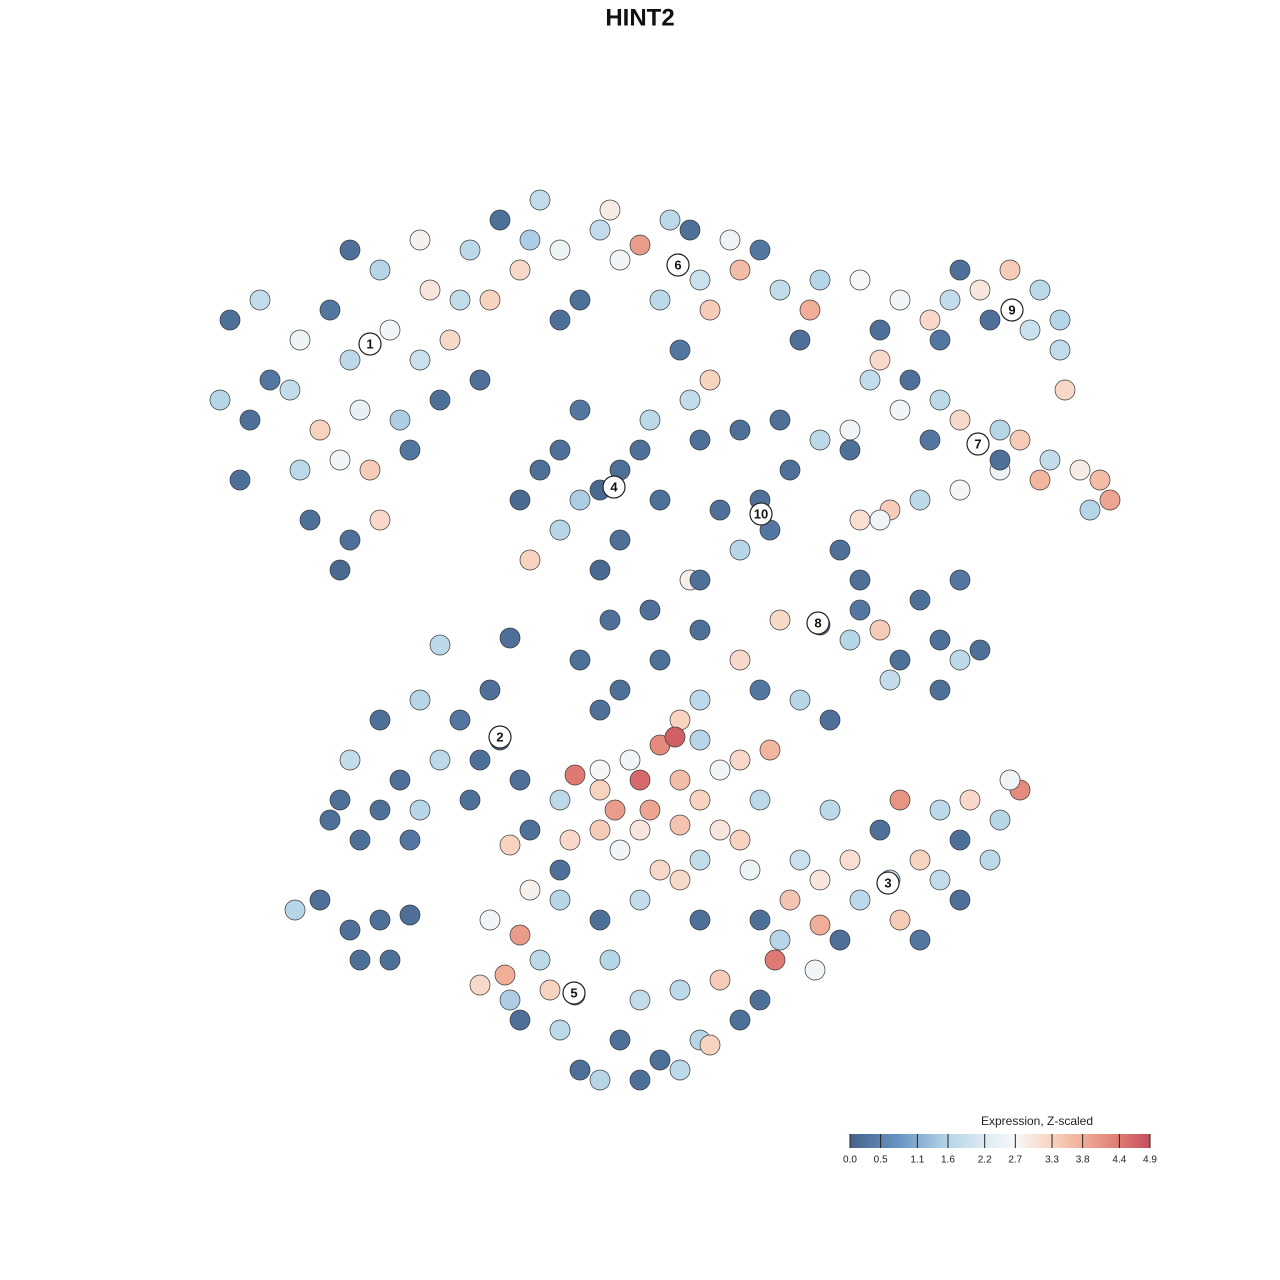  Describe the element at coordinates (985, 1160) in the screenshot. I see `colorbar-tick-label: 2.2` at that location.